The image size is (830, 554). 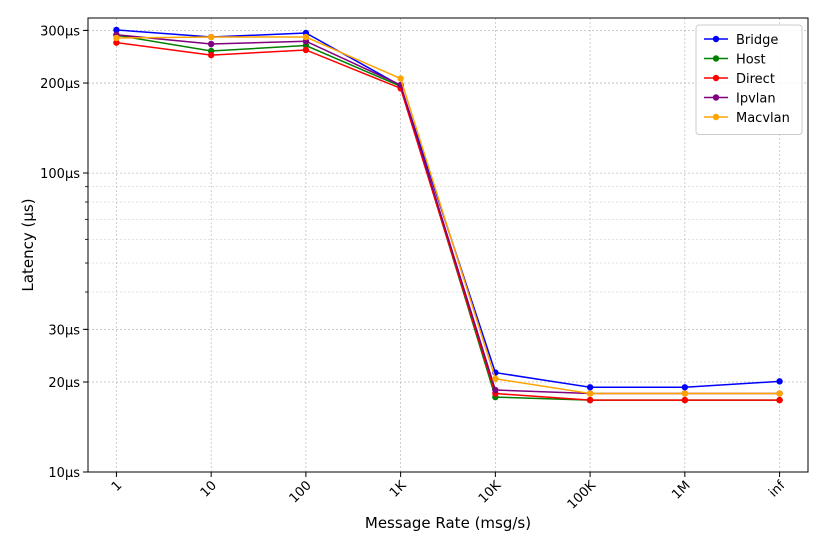 I want to click on x-tick-label: 1K, so click(x=398, y=489).